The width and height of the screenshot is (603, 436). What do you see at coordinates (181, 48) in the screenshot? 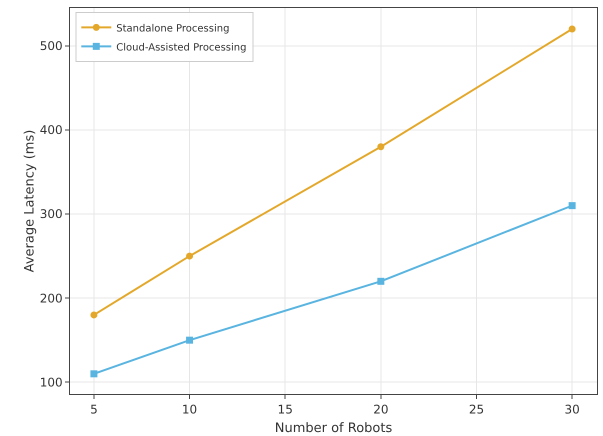
I see `legend-label: Cloud-Assisted Processing` at bounding box center [181, 48].